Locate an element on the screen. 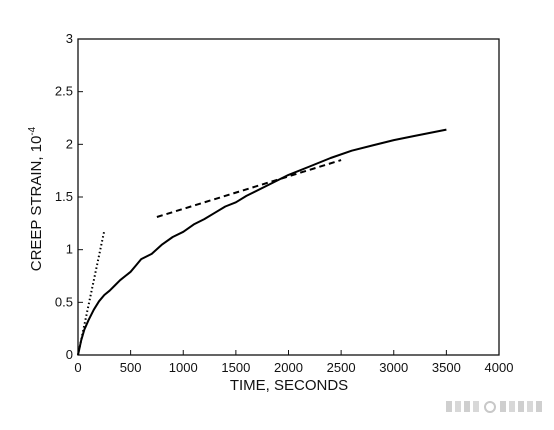 The width and height of the screenshot is (554, 430). y-axis-ticks: 0 0.5 1 1.5 2 2.5 3 is located at coordinates (69, 196).